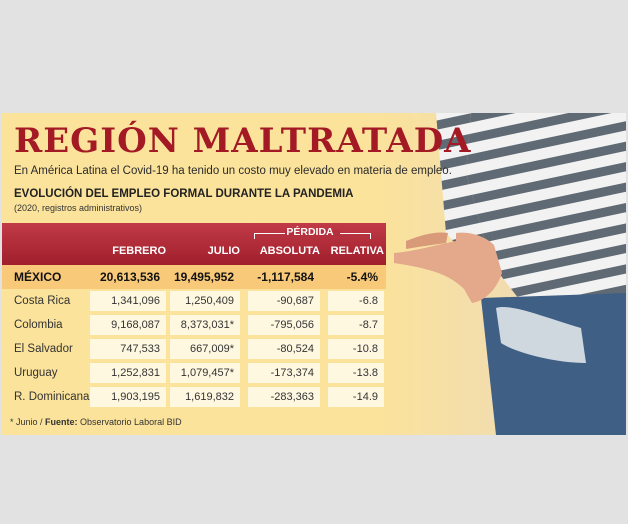 The height and width of the screenshot is (524, 628). I want to click on table-header: PÉRDIDA FEBRERO JULIO ABSOLUTA RELATIVA, so click(194, 244).